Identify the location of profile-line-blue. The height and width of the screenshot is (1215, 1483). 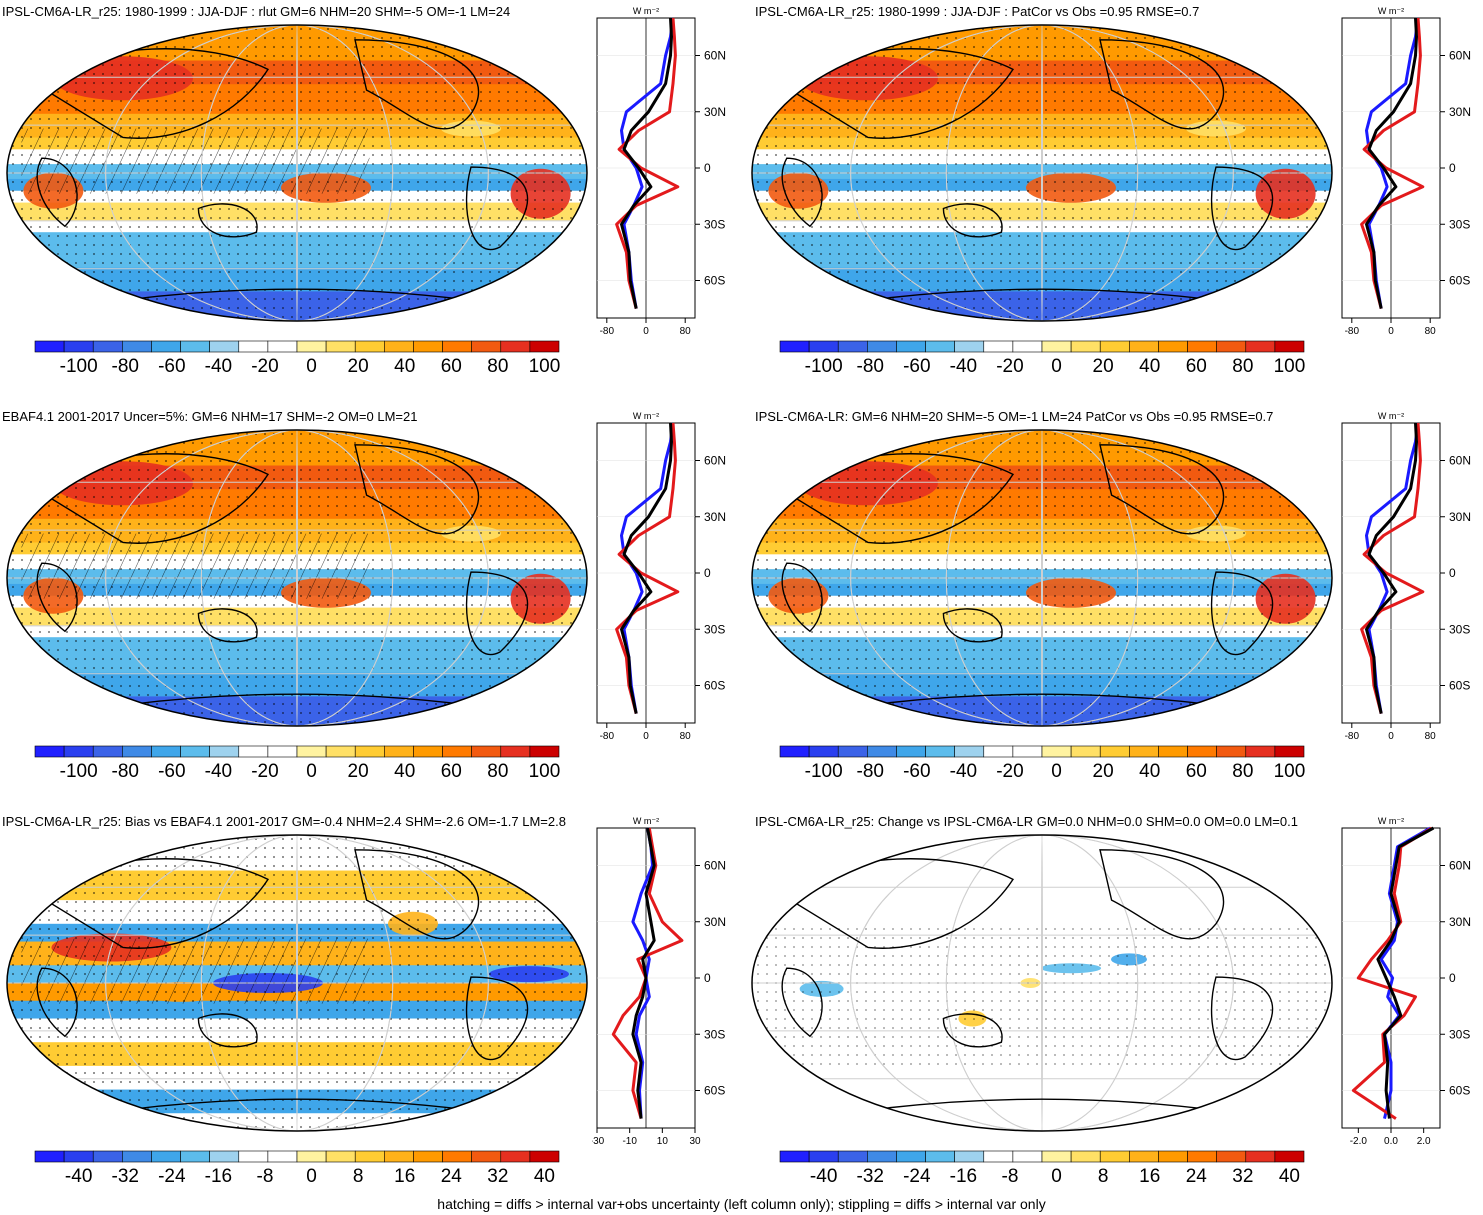
(1405, 972).